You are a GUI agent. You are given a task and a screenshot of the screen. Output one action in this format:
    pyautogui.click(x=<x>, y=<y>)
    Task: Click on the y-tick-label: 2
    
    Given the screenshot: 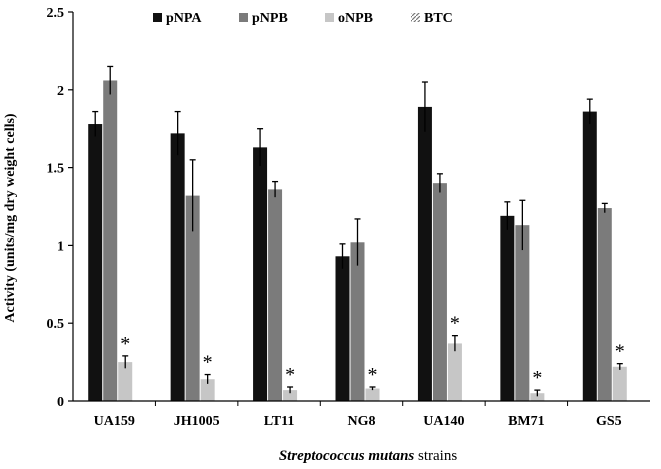 What is the action you would take?
    pyautogui.click(x=60, y=91)
    